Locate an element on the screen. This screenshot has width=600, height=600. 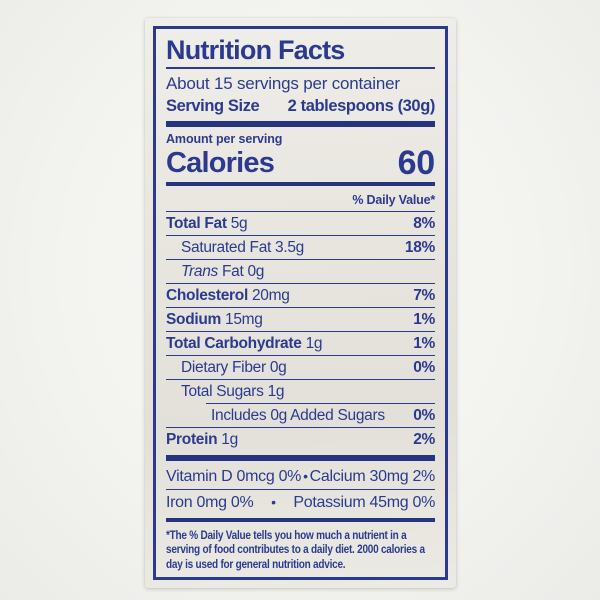
nutrient-text: Sodium 15mg is located at coordinates (214, 319).